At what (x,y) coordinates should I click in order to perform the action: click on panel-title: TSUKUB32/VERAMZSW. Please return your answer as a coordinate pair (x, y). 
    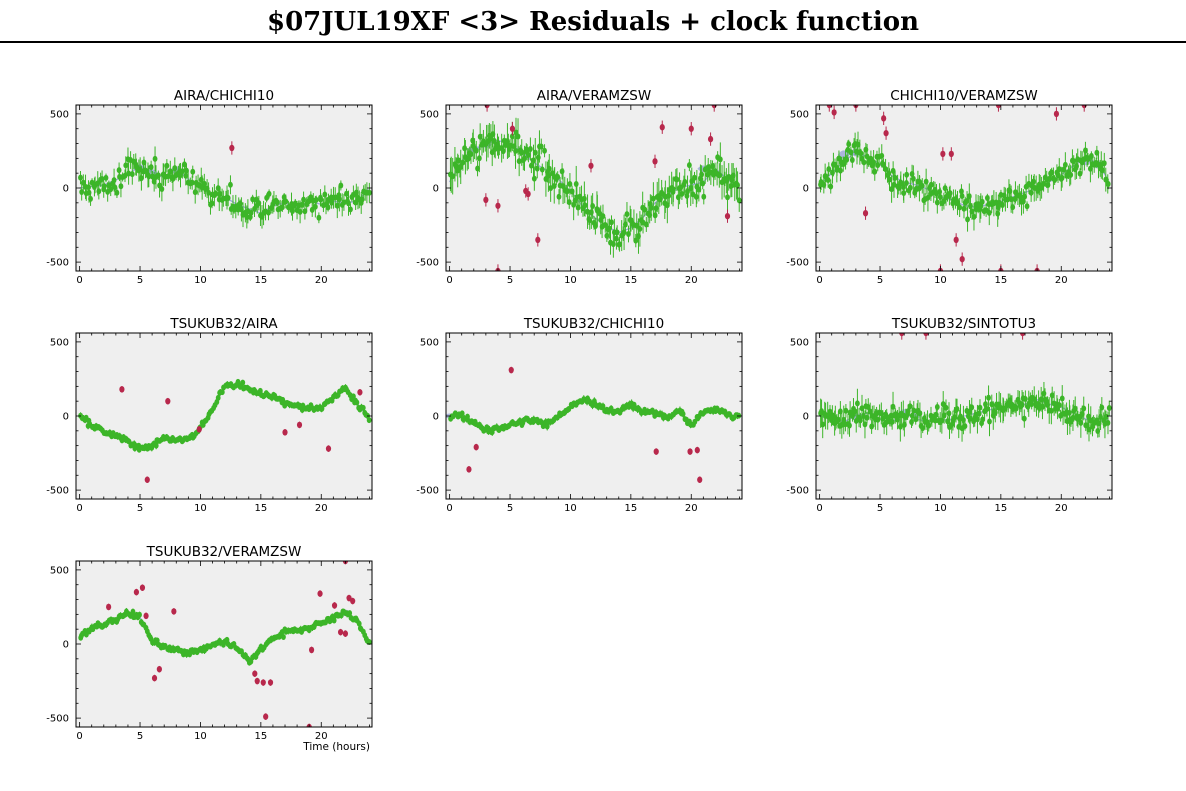
    Looking at the image, I should click on (224, 552).